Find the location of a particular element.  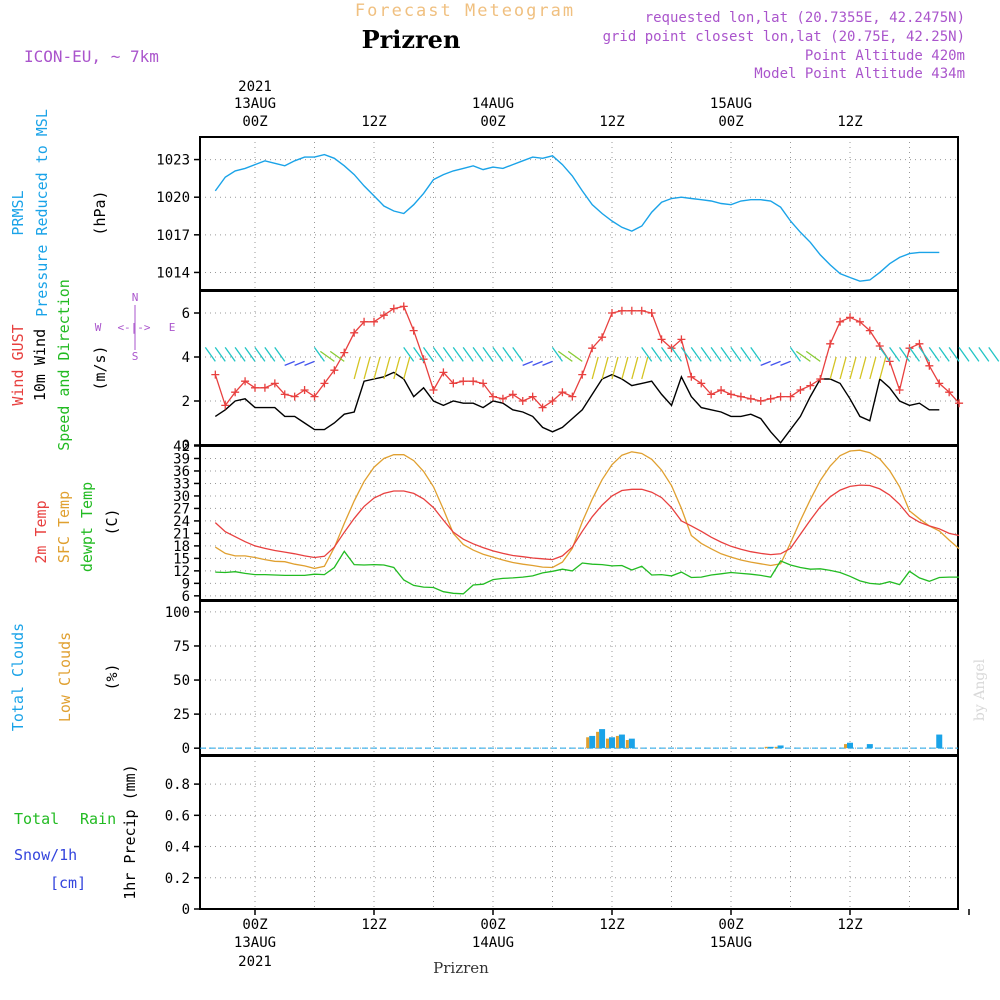

top-axis-label: 00Z is located at coordinates (254, 122).